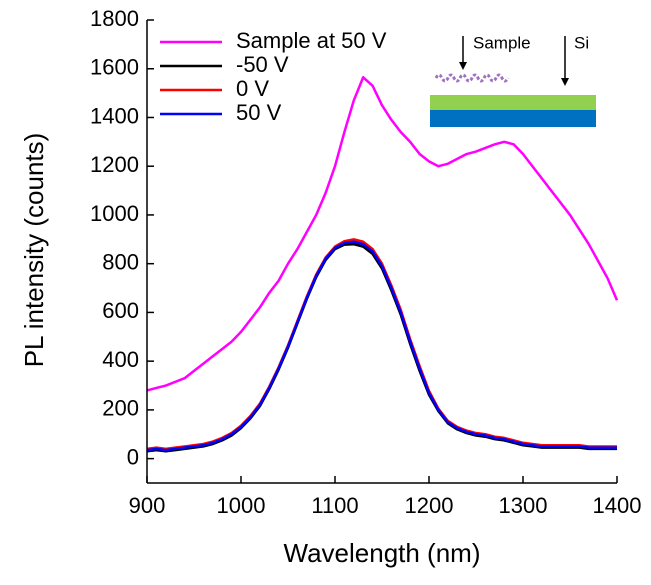  Describe the element at coordinates (114, 67) in the screenshot. I see `y-tick-label: 1600` at that location.